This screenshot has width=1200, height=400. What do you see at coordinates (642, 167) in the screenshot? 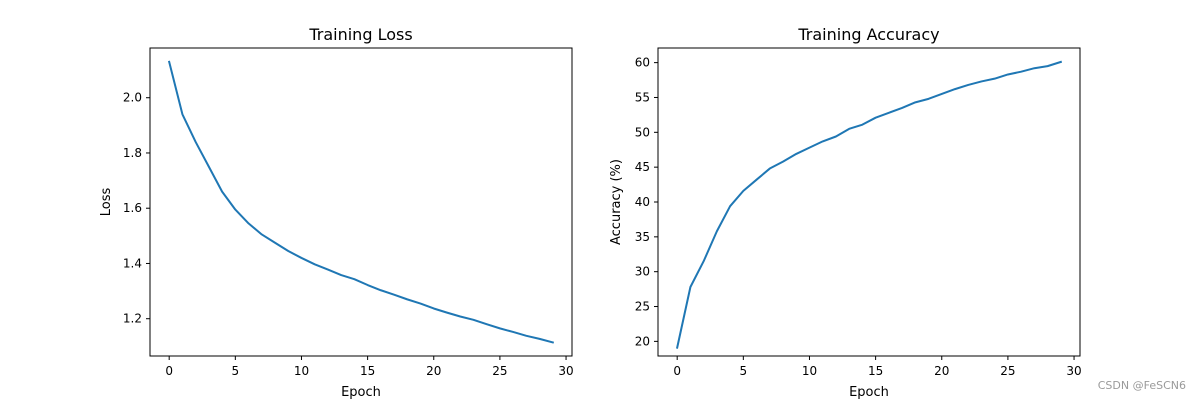
I see `y-tick-label: 45` at bounding box center [642, 167].